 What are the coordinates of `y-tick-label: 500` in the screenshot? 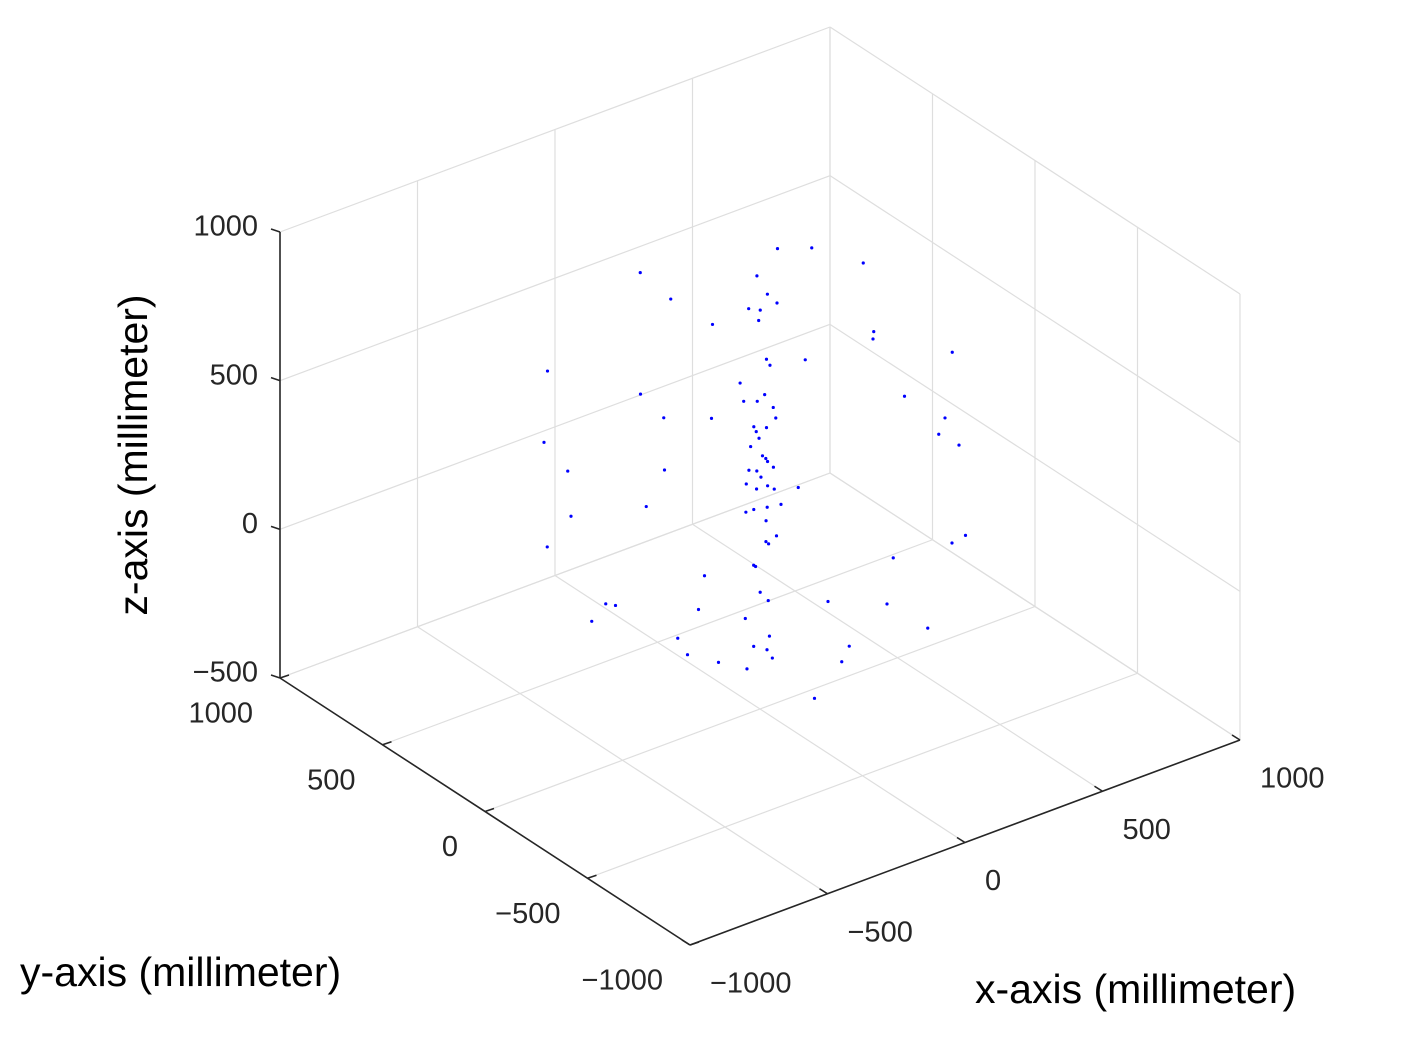 It's located at (331, 780).